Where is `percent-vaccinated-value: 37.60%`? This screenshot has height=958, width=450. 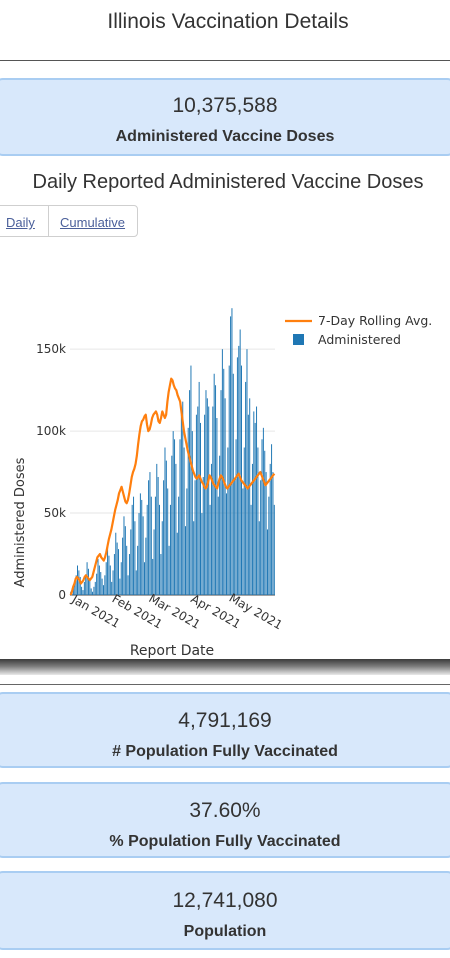
percent-vaccinated-value: 37.60% is located at coordinates (225, 810).